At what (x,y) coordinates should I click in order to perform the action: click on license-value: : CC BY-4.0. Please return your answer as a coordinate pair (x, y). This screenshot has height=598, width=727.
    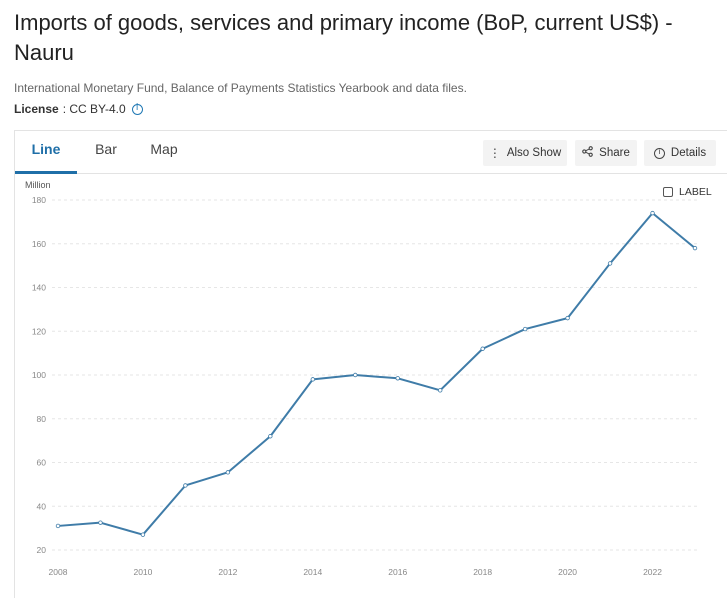
    Looking at the image, I should click on (94, 109).